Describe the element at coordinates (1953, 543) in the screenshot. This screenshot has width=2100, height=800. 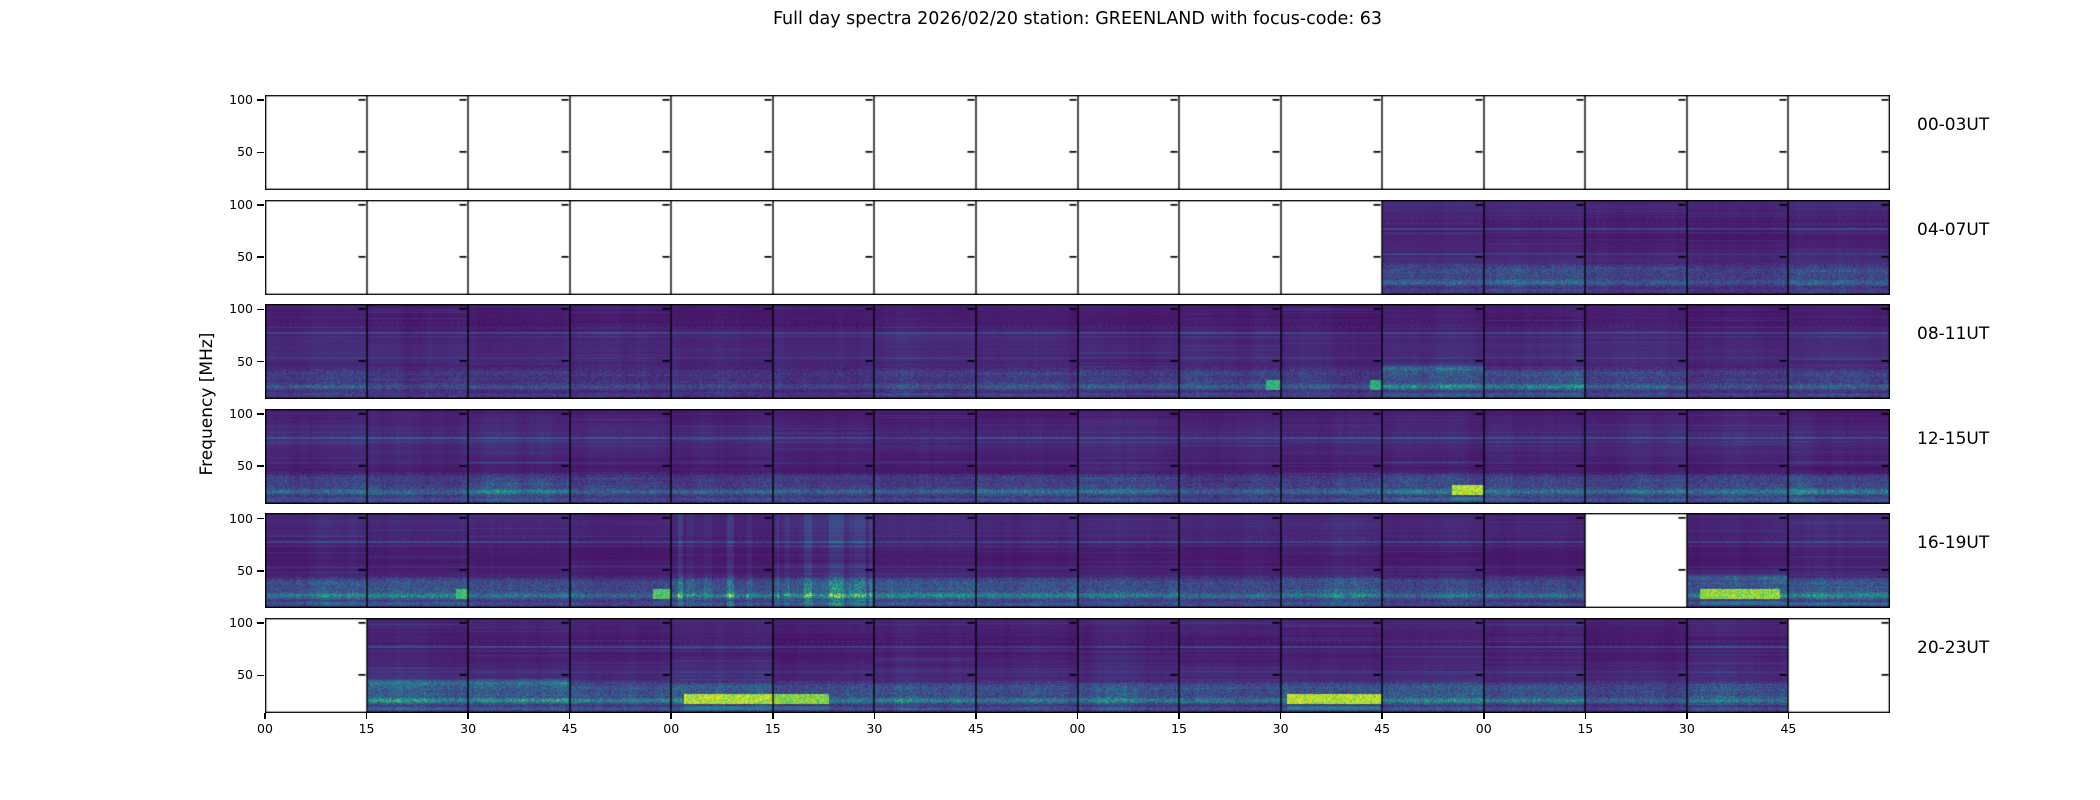
I see `row-time-label: 16-19UT` at that location.